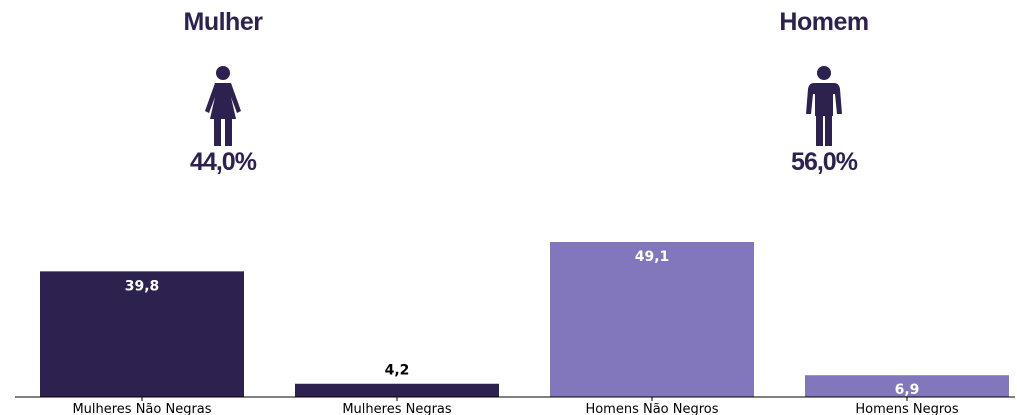  I want to click on bar-value-label-2: 49,1, so click(652, 257).